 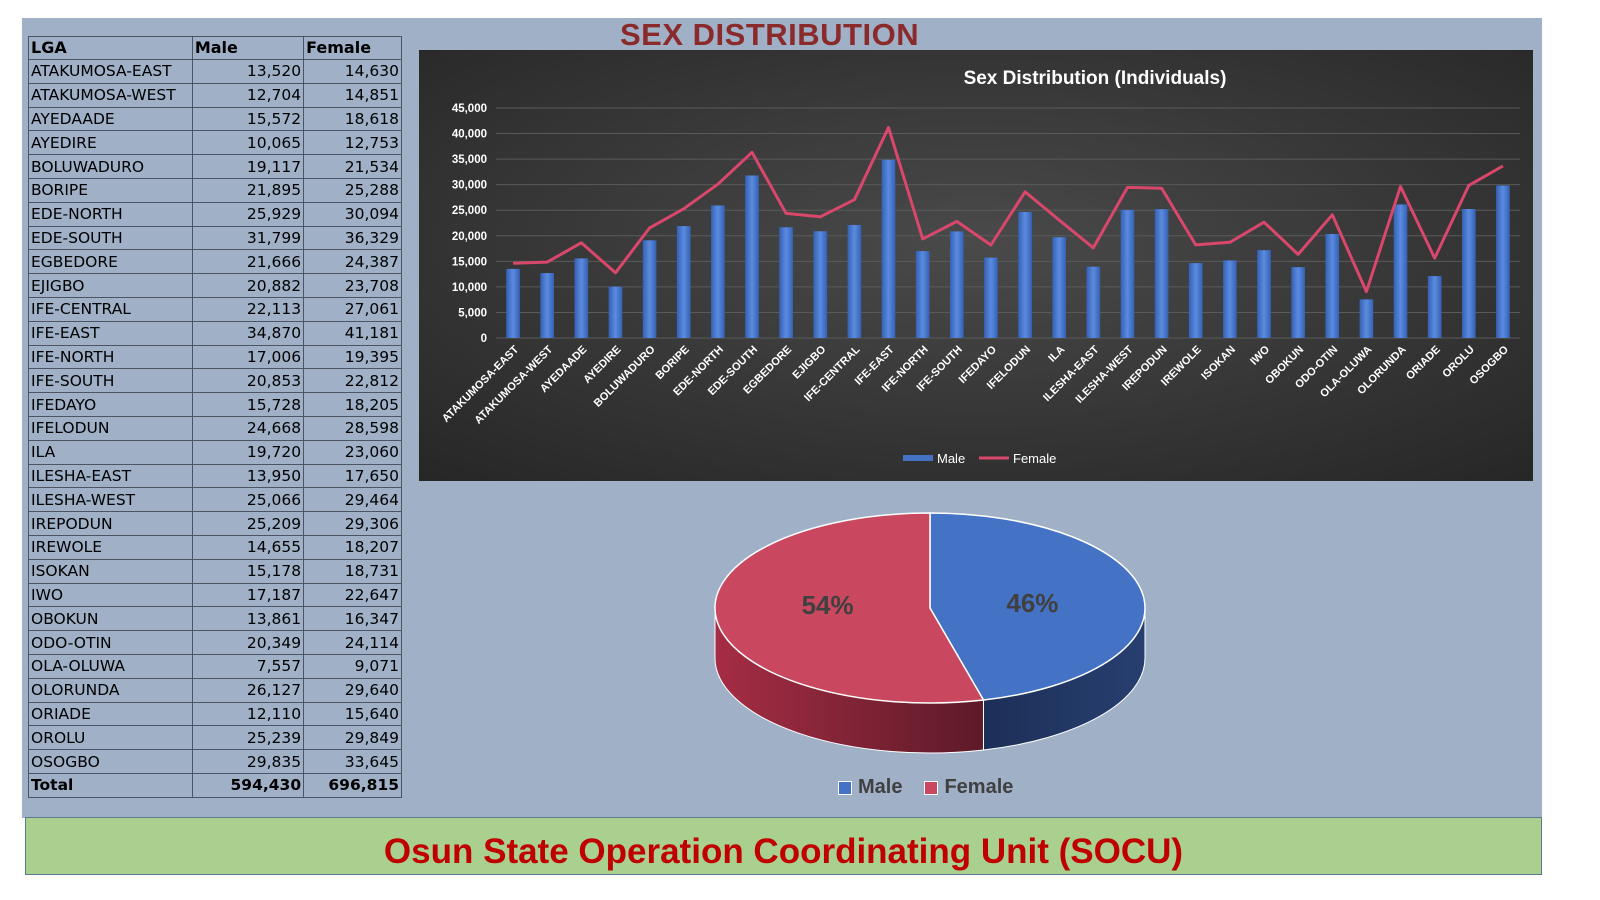 What do you see at coordinates (248, 571) in the screenshot?
I see `cell-male: 15,178` at bounding box center [248, 571].